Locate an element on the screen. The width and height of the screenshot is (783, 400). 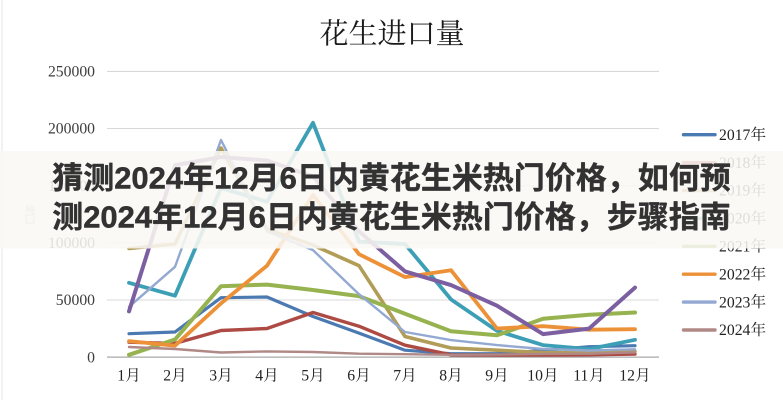
svg-text: 250000 is located at coordinates (71, 72).